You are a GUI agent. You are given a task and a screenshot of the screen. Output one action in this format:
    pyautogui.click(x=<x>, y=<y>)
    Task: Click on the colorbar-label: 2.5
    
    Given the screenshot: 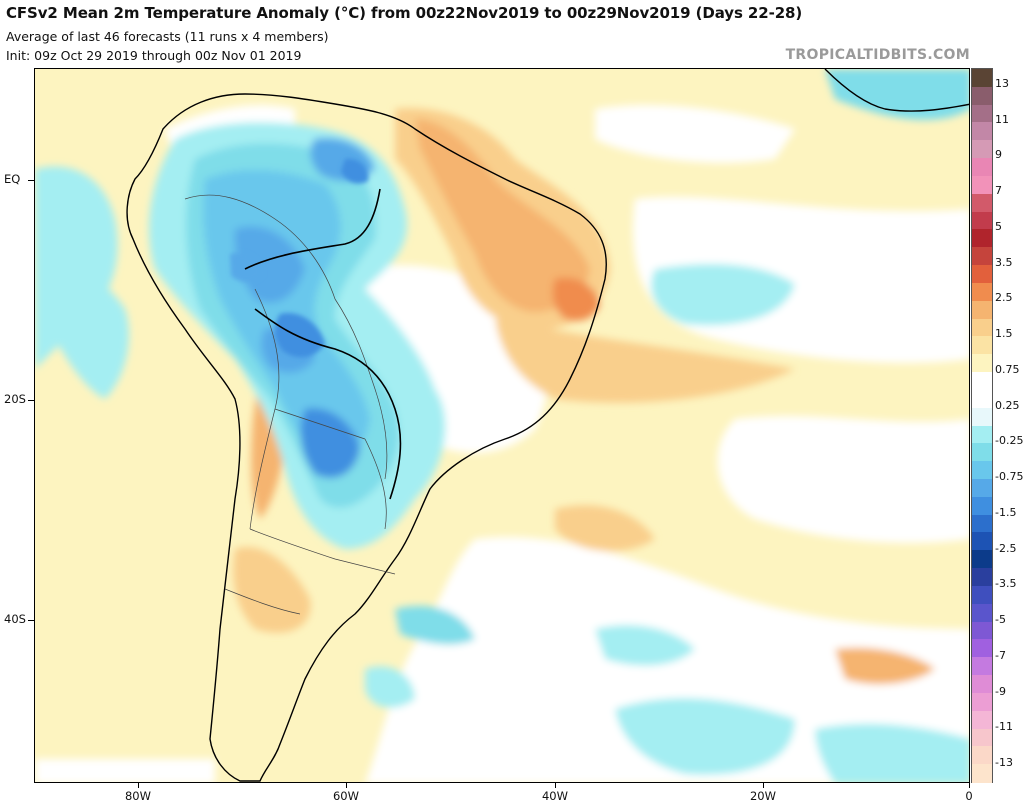 What is the action you would take?
    pyautogui.click(x=1004, y=298)
    